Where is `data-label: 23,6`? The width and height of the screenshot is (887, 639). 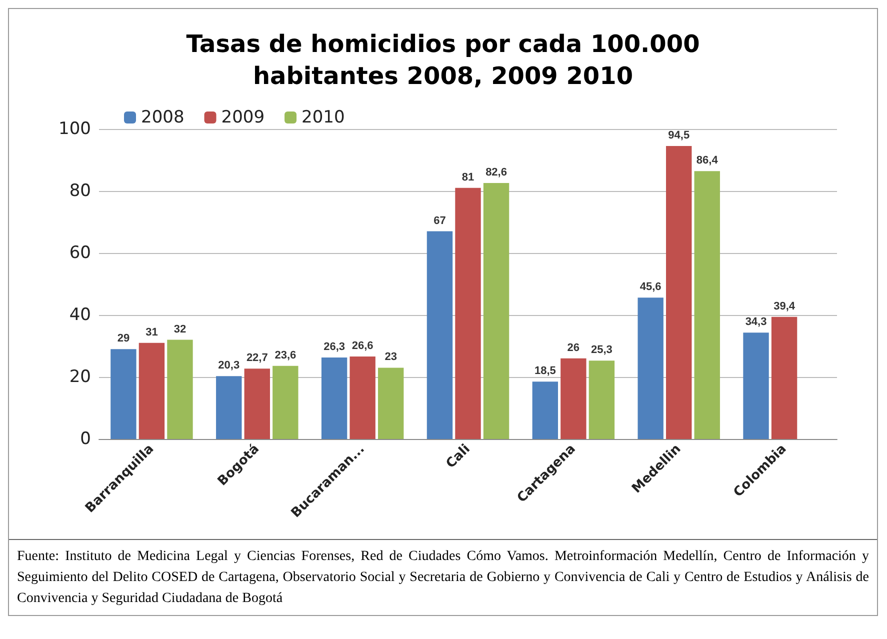 data-label: 23,6 is located at coordinates (285, 355).